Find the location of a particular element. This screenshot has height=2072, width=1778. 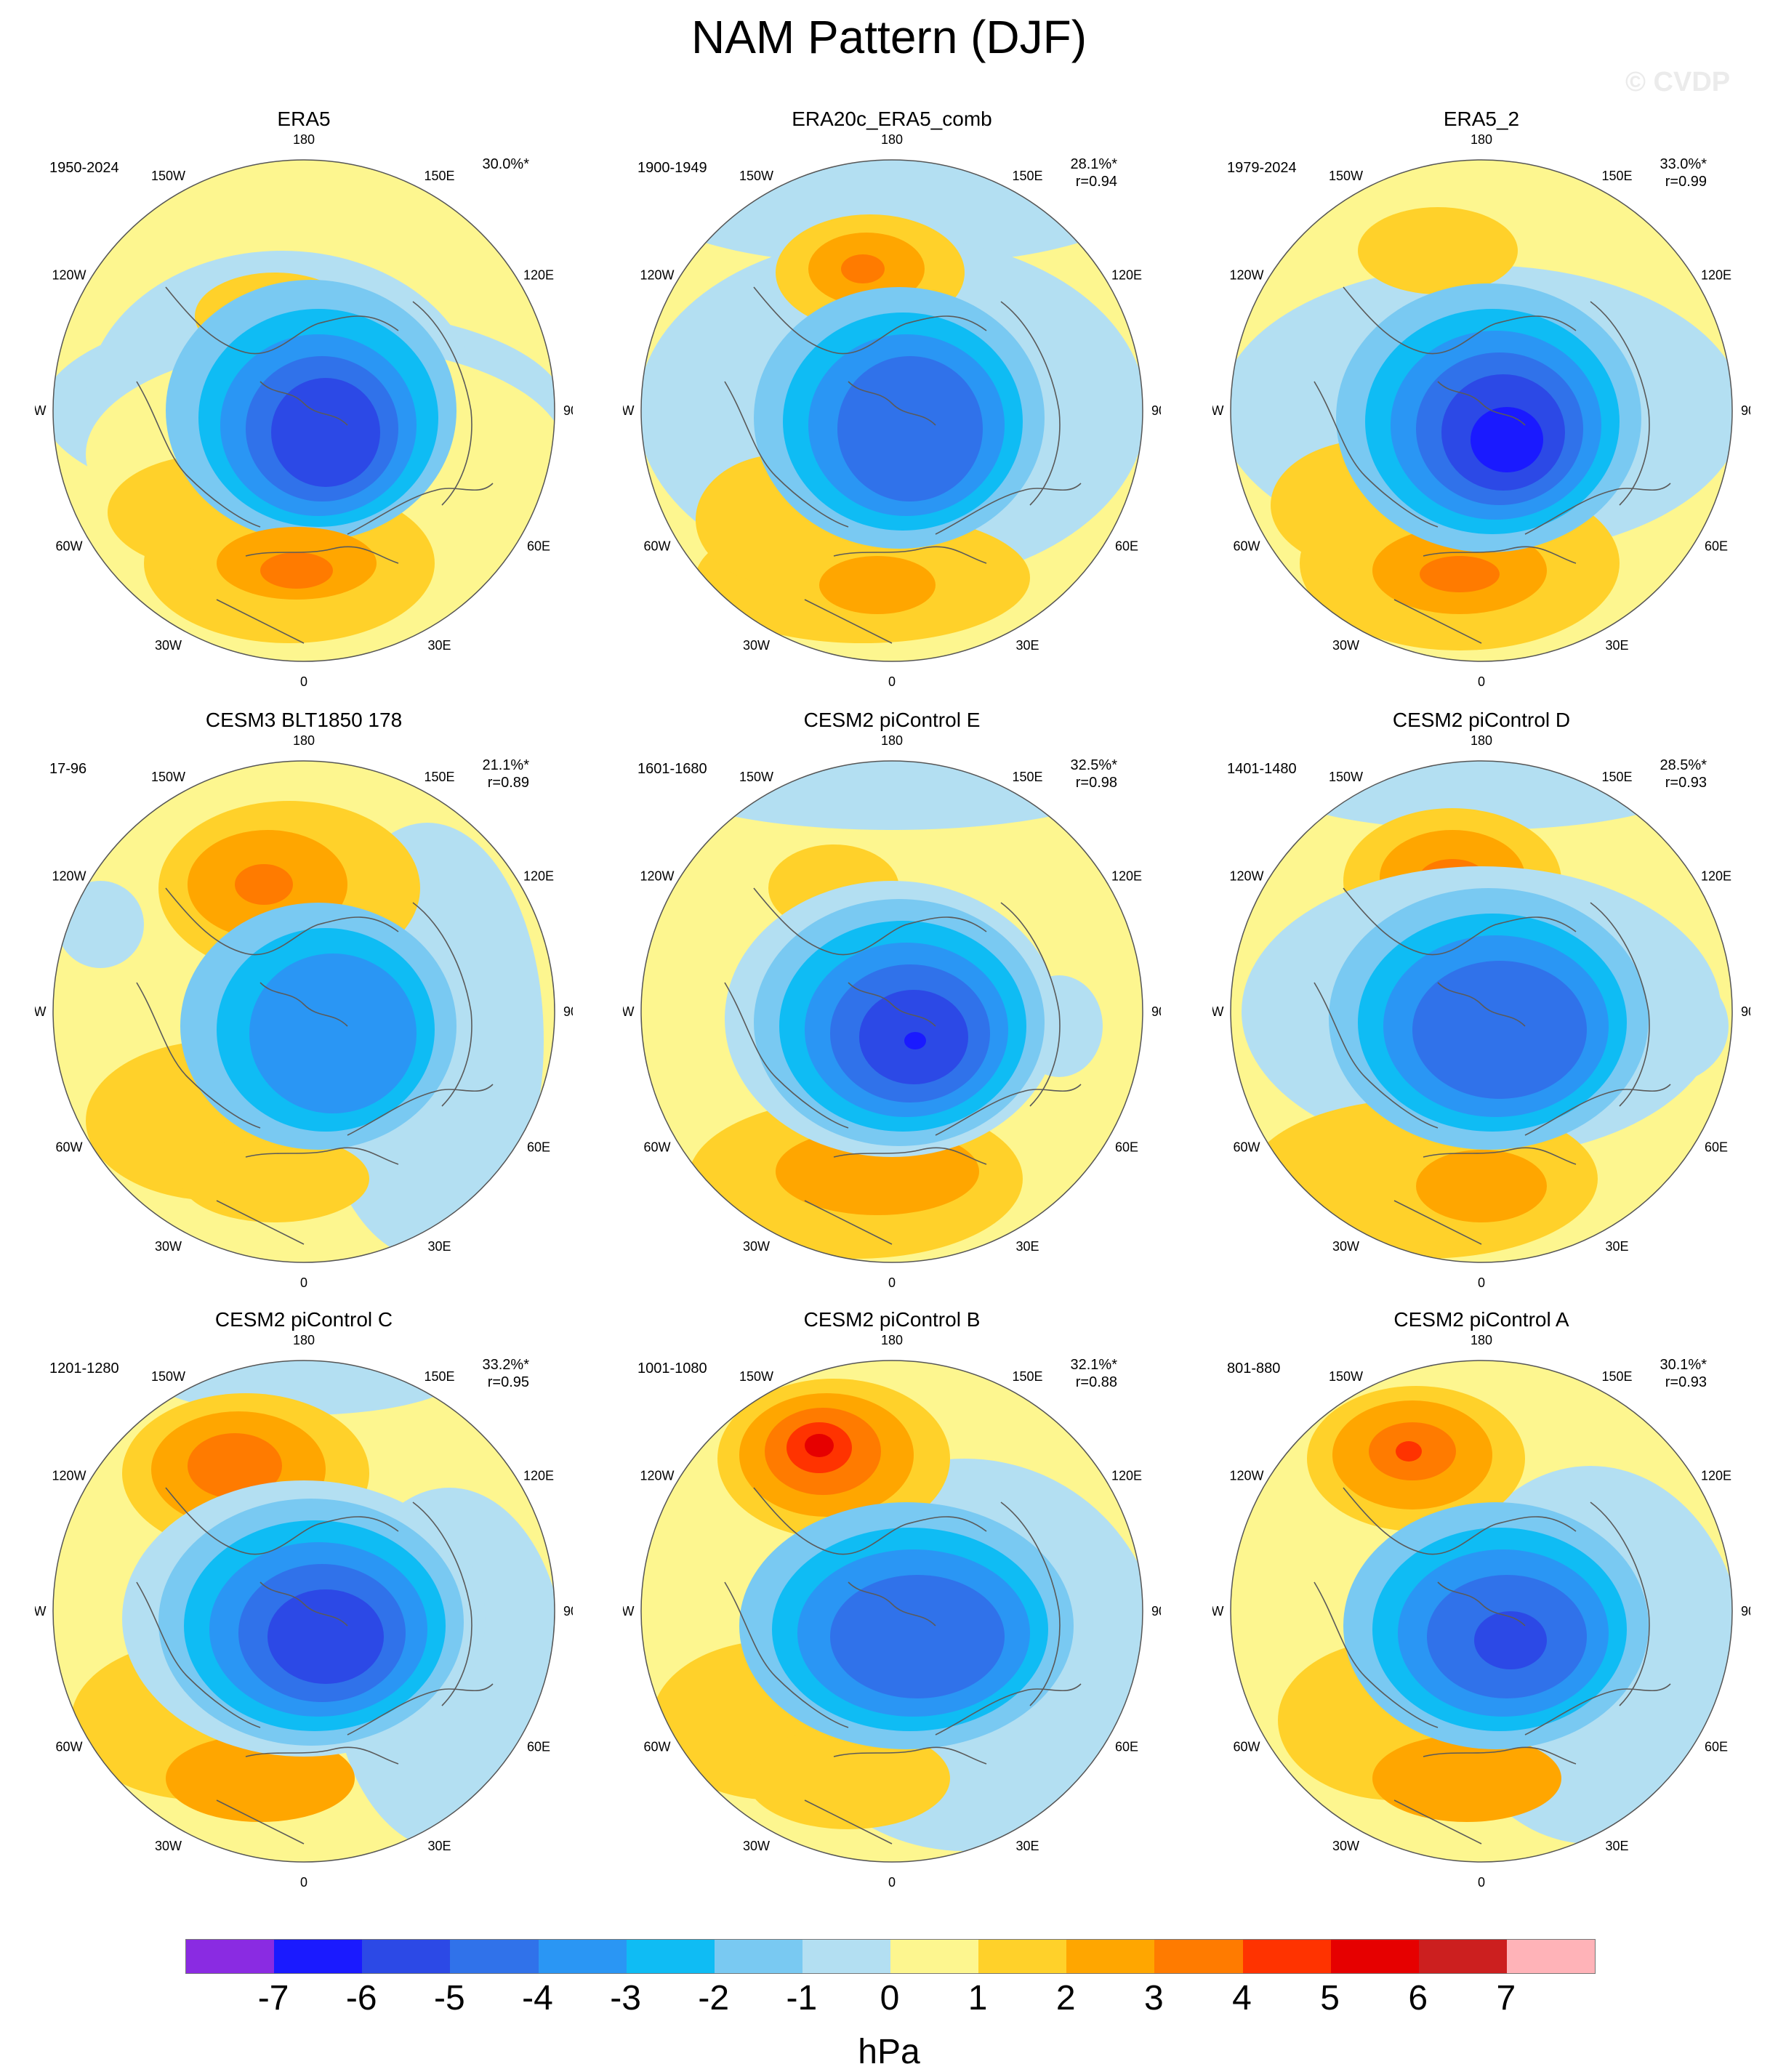

panel-period: 1950-2024 is located at coordinates (84, 168).